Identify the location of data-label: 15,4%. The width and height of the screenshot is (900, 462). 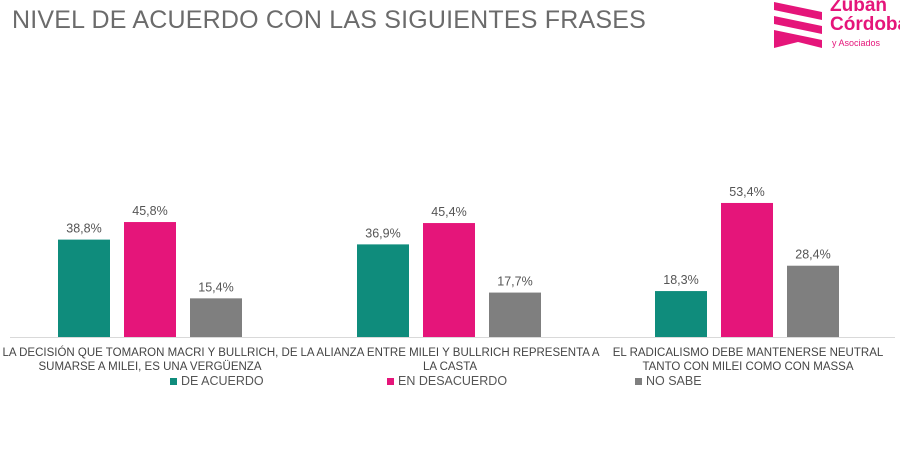
(215, 287).